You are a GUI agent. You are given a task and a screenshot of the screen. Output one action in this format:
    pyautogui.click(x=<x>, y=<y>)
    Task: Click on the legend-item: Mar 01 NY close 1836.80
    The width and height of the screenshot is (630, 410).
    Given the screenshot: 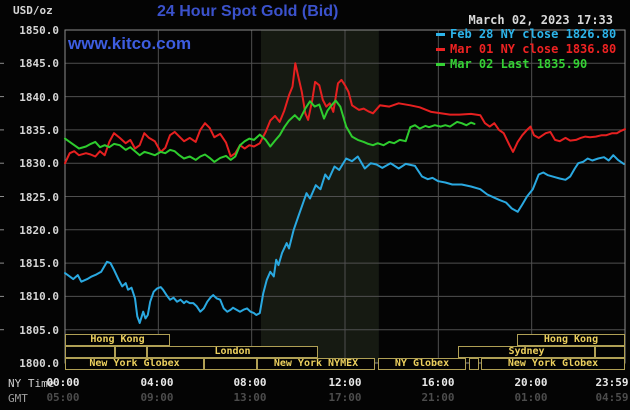 What is the action you would take?
    pyautogui.click(x=526, y=49)
    